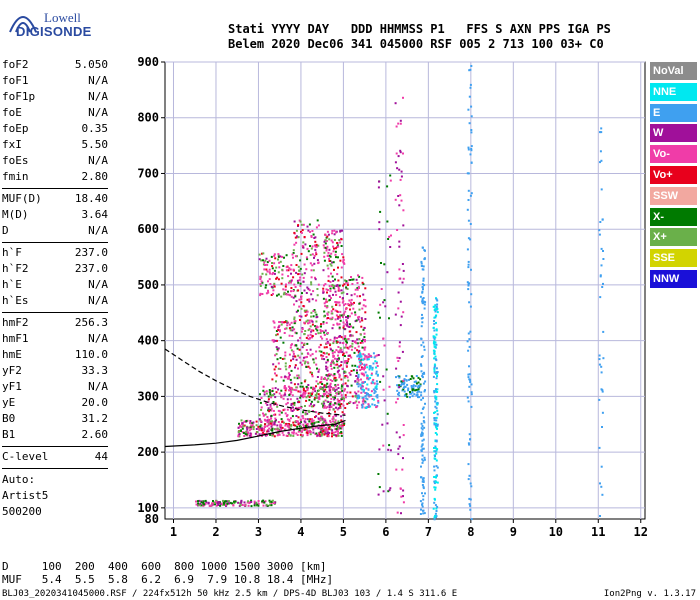  I want to click on param-row: h`E N/A, so click(55, 285).